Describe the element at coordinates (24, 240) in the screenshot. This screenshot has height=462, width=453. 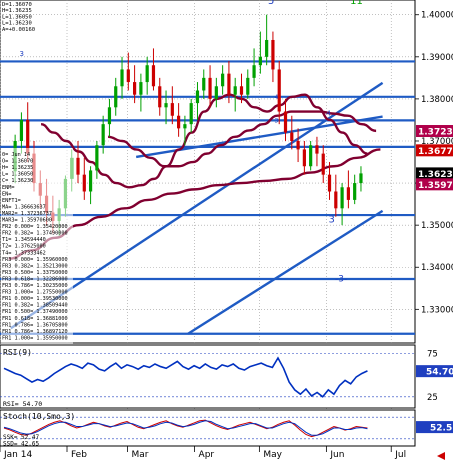
I see `indicator-line: T1= 1.34594440` at that location.